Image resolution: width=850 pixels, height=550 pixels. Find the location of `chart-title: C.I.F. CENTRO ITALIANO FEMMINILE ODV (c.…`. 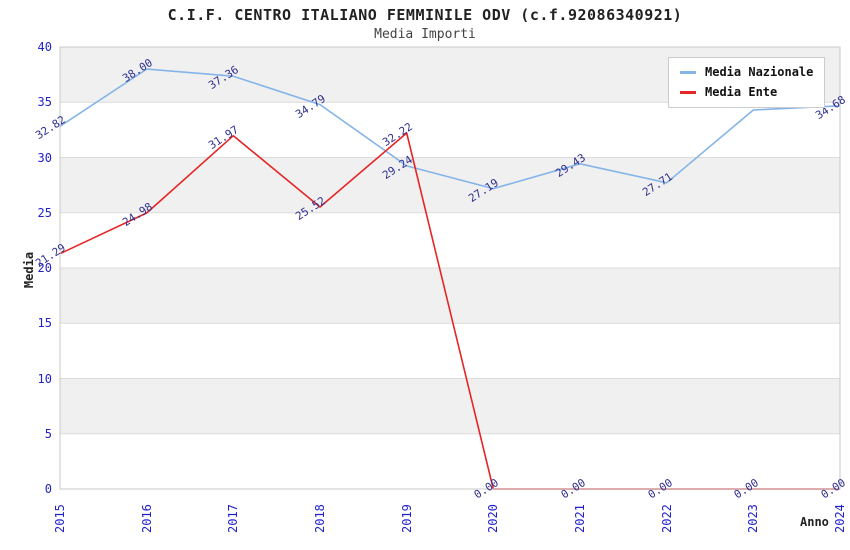

chart-title: C.I.F. CENTRO ITALIANO FEMMINILE ODV (c.… is located at coordinates (425, 15).